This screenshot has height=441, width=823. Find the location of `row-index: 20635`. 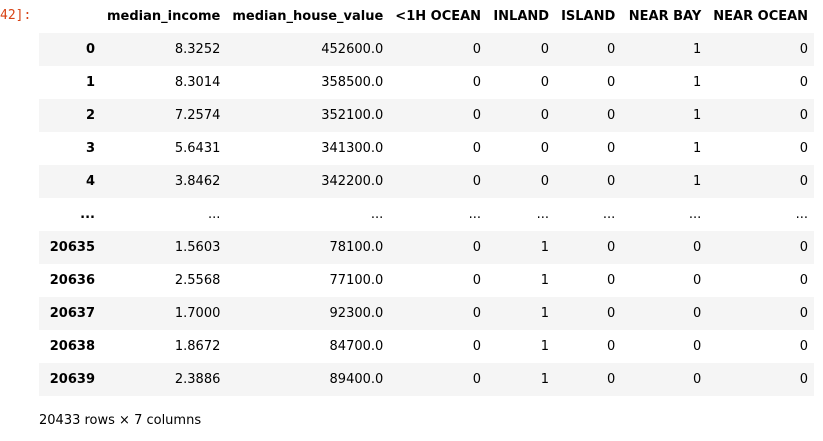

row-index: 20635 is located at coordinates (72, 247).